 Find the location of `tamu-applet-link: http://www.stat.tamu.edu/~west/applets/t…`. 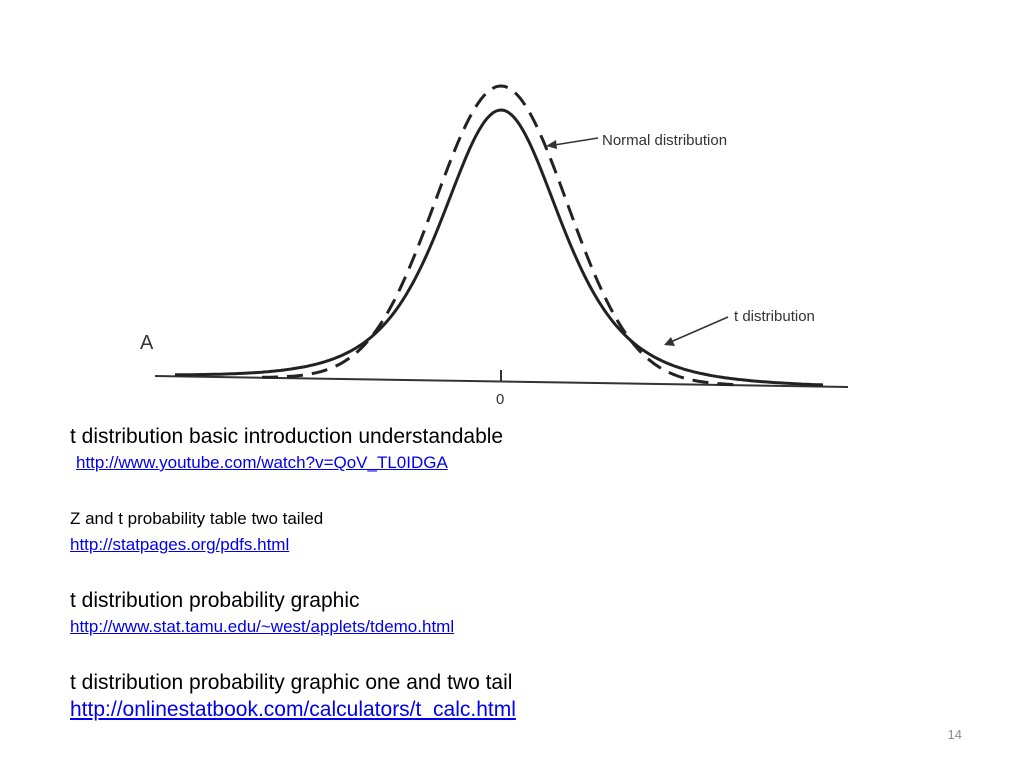

tamu-applet-link: http://www.stat.tamu.edu/~west/applets/t… is located at coordinates (262, 626).